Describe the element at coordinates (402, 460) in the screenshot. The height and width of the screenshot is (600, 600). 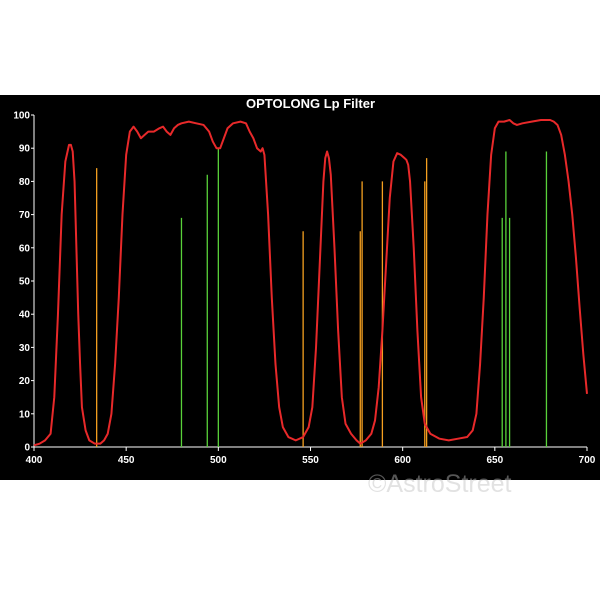
I see `x-tick-label: 600` at that location.